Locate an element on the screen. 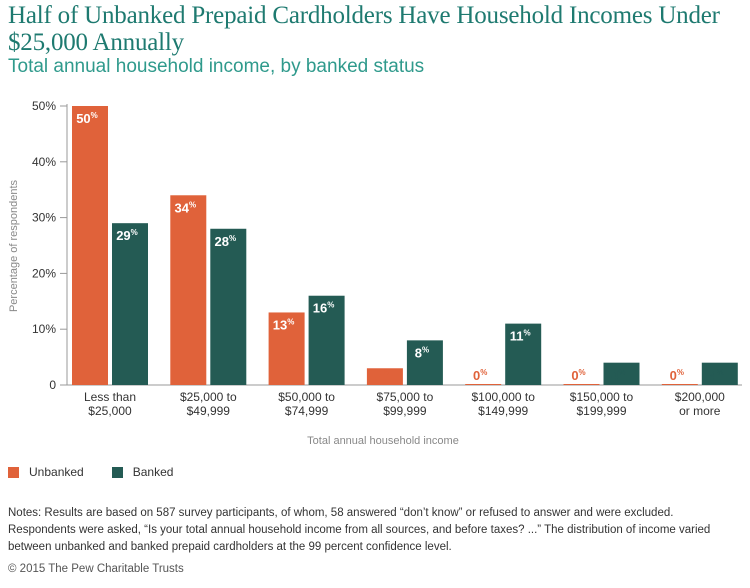  x-tick-label: $50,000 to is located at coordinates (306, 397).